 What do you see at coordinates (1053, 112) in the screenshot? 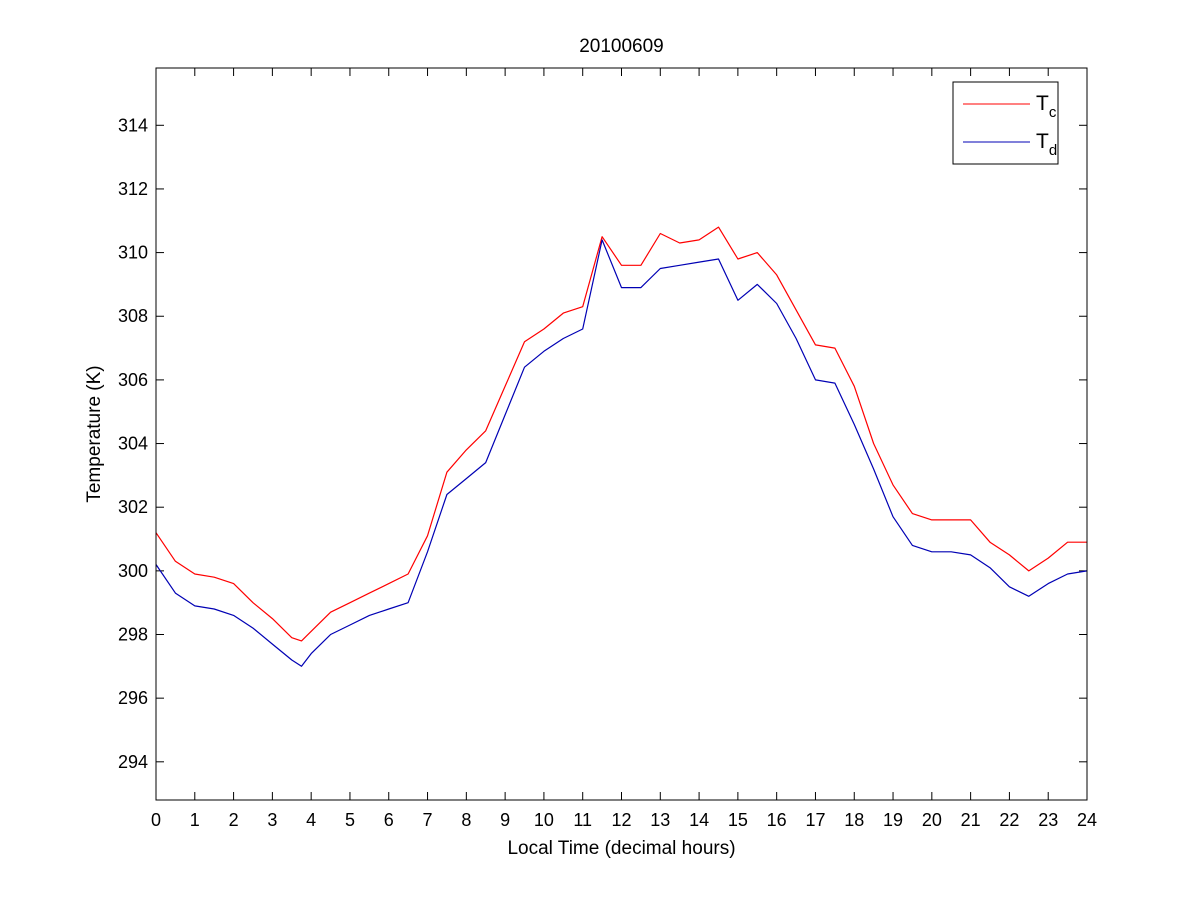
I see `legend-label-tc-sub: c` at bounding box center [1053, 112].